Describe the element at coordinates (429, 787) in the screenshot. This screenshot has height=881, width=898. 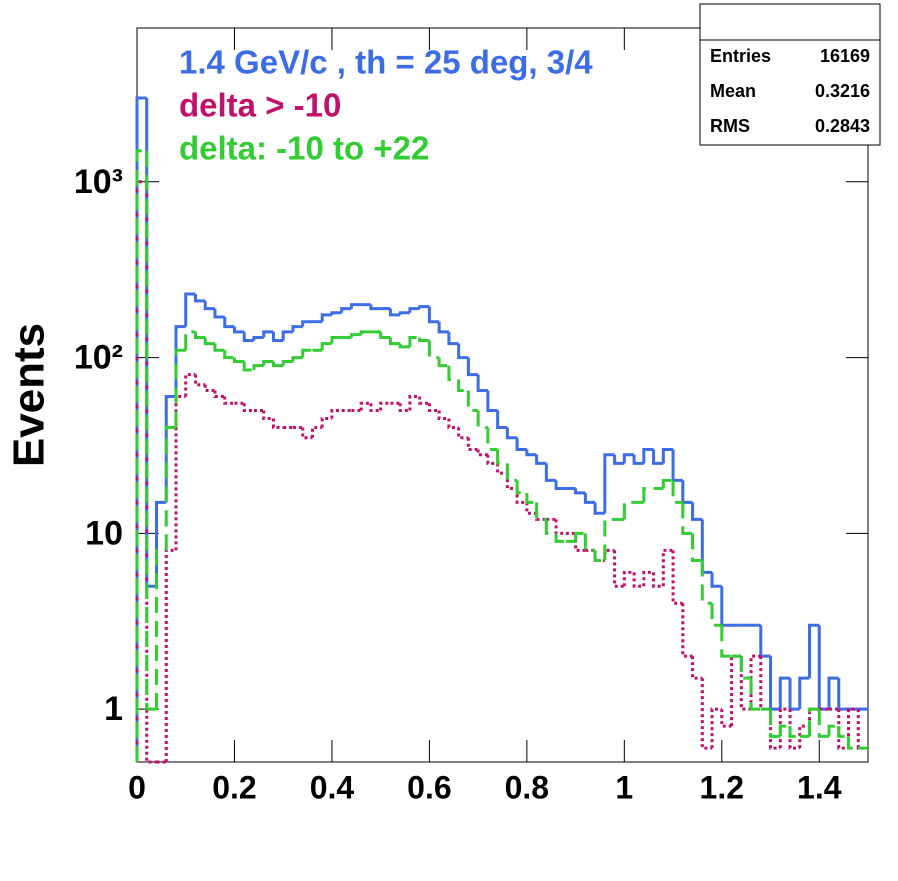
I see `x-tick-label: 0.6` at that location.